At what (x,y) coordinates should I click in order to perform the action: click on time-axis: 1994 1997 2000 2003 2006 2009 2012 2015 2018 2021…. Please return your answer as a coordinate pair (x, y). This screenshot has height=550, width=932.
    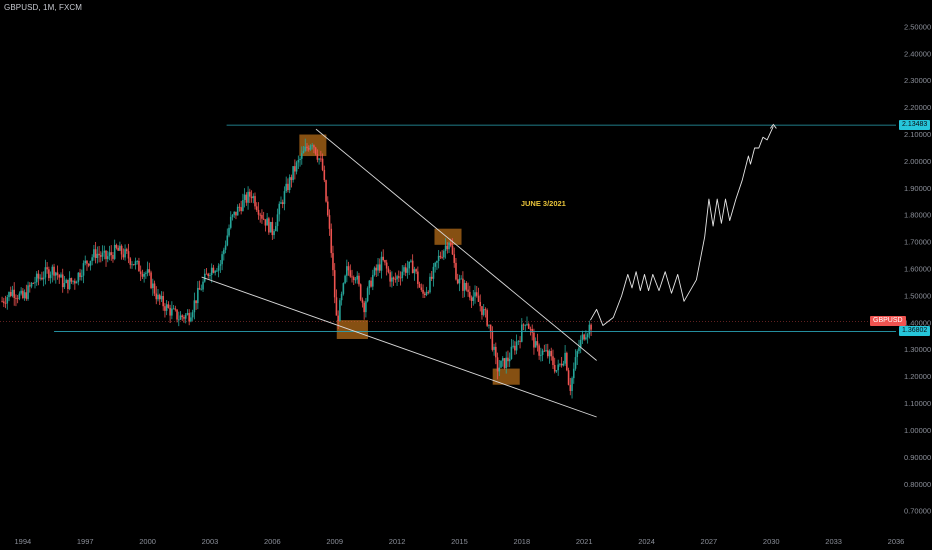
    Looking at the image, I should click on (460, 541).